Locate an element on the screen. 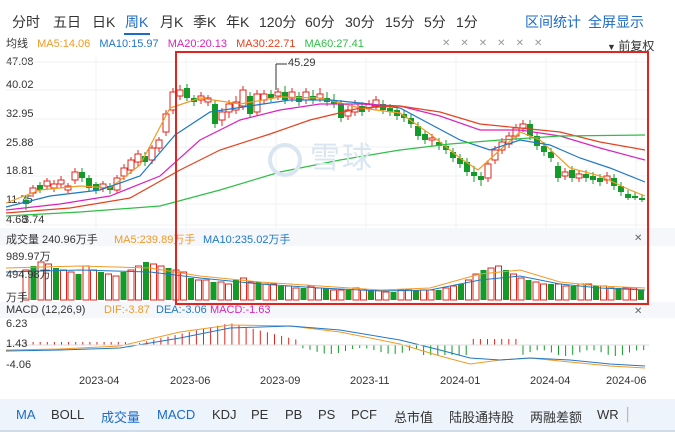 The height and width of the screenshot is (437, 675). tab-weekly-k: 周K is located at coordinates (137, 22).